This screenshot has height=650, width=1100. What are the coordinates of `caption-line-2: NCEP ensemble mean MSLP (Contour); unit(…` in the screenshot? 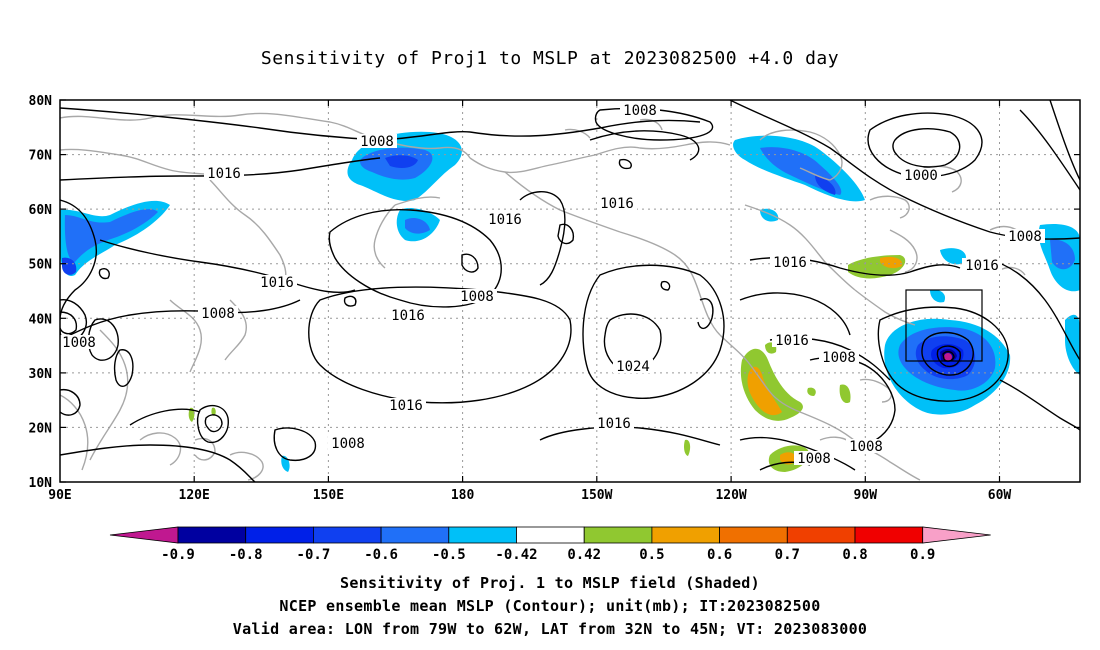 It's located at (550, 606).